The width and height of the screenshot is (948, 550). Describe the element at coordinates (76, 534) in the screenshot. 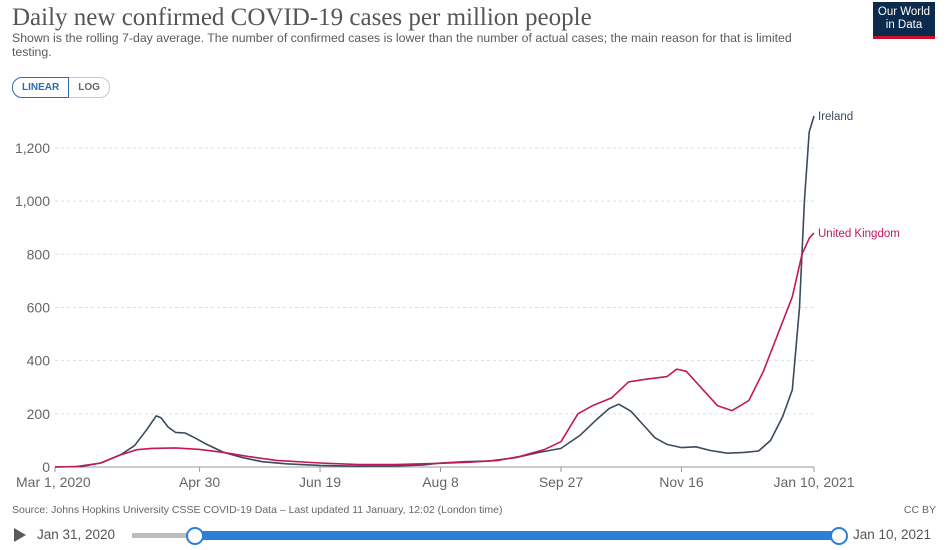

I see `timeline-start-label: Jan 31, 2020` at that location.